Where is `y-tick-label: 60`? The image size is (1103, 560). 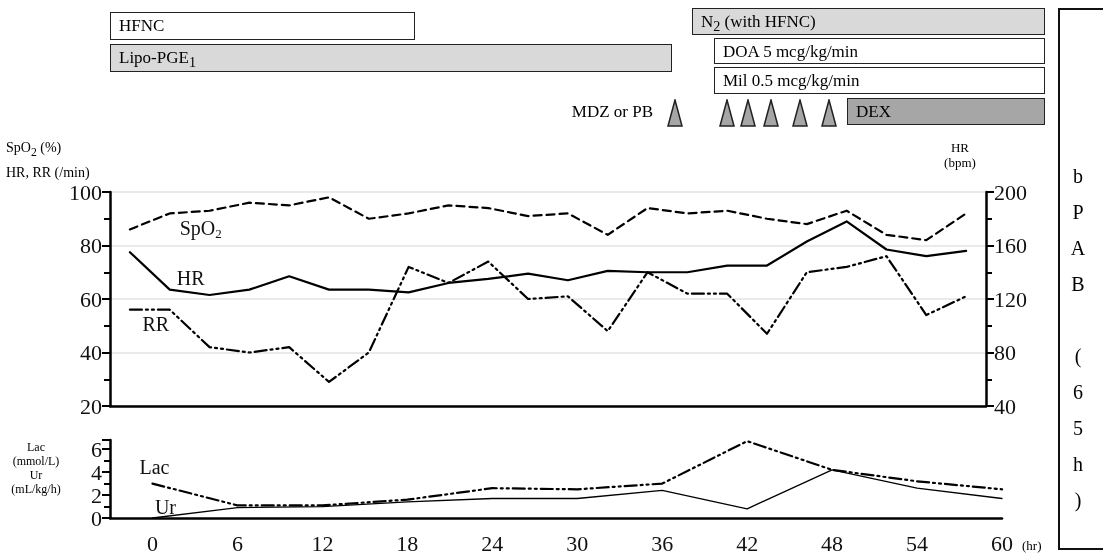
y-tick-label: 60 is located at coordinates (91, 299).